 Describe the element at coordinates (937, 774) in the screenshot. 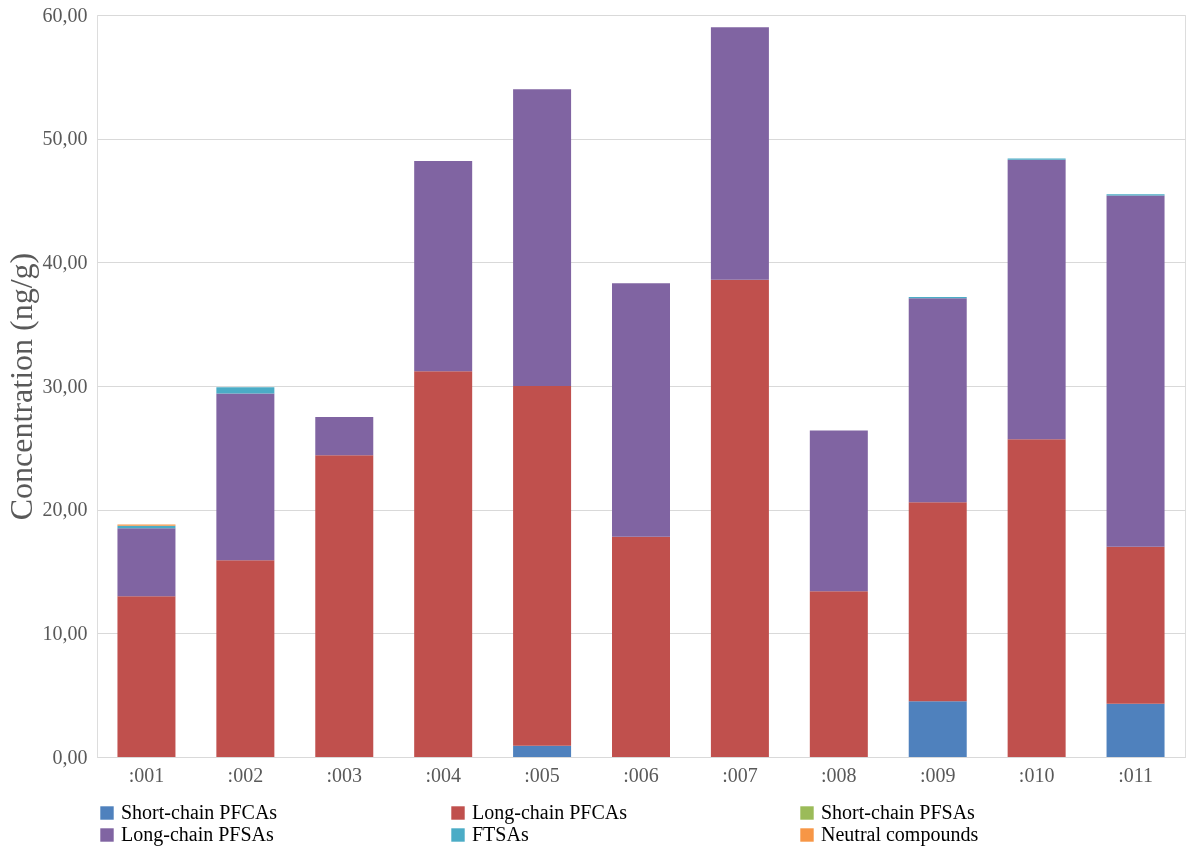

I see `x-tick-label: :009` at that location.